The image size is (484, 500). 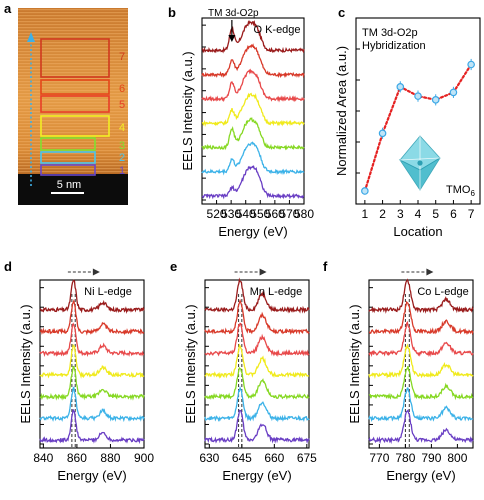 What do you see at coordinates (289, 214) in the screenshot?
I see `x-tick-label: 570` at bounding box center [289, 214].